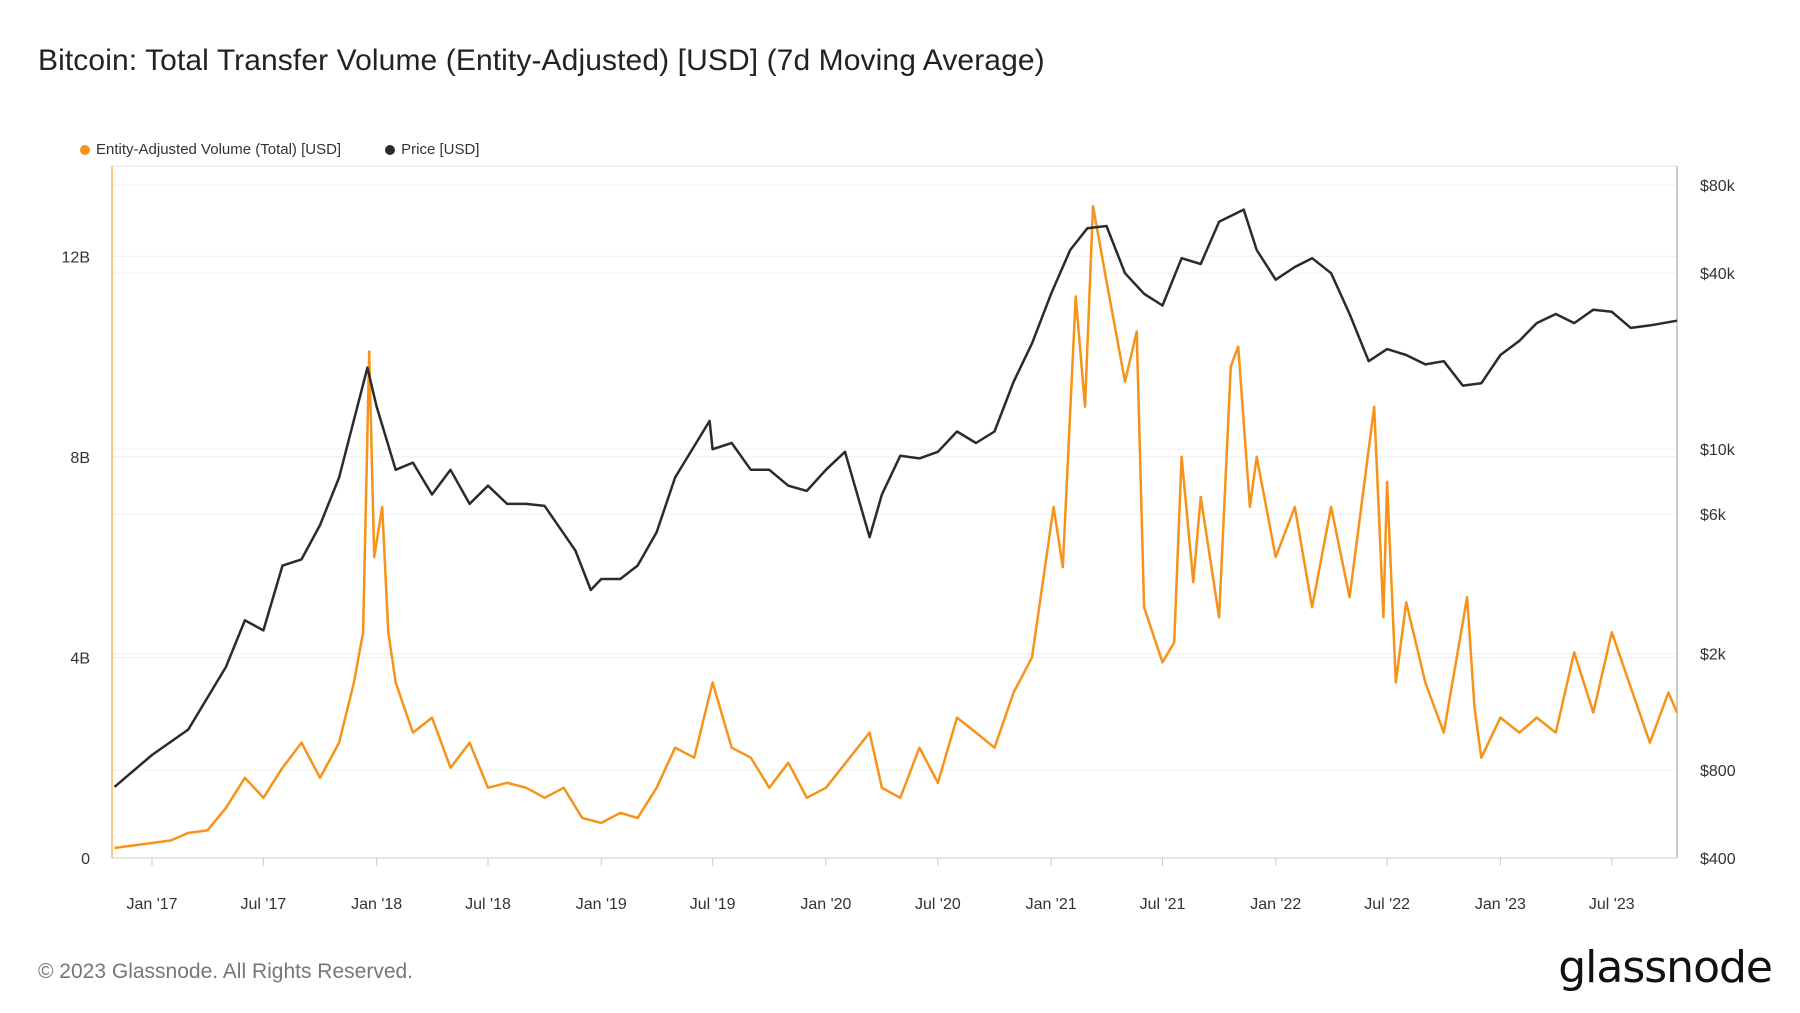  I want to click on legend-label: Price [USD], so click(440, 149).